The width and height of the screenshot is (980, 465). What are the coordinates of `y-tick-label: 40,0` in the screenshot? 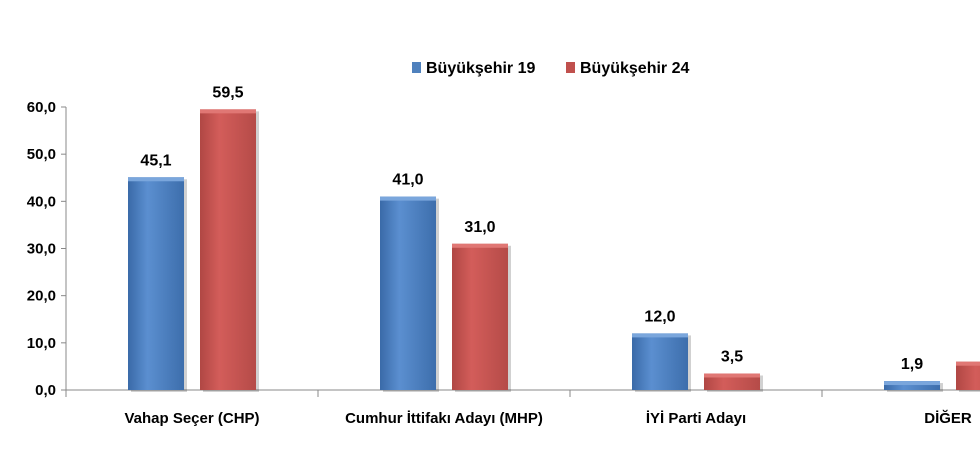 It's located at (41, 201).